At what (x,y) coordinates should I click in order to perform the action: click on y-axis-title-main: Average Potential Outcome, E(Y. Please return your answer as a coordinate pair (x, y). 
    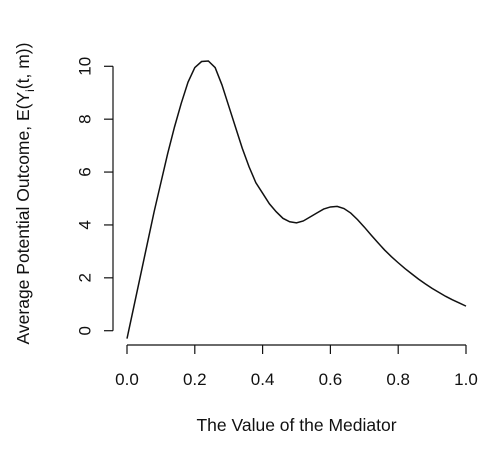
    Looking at the image, I should click on (23, 218).